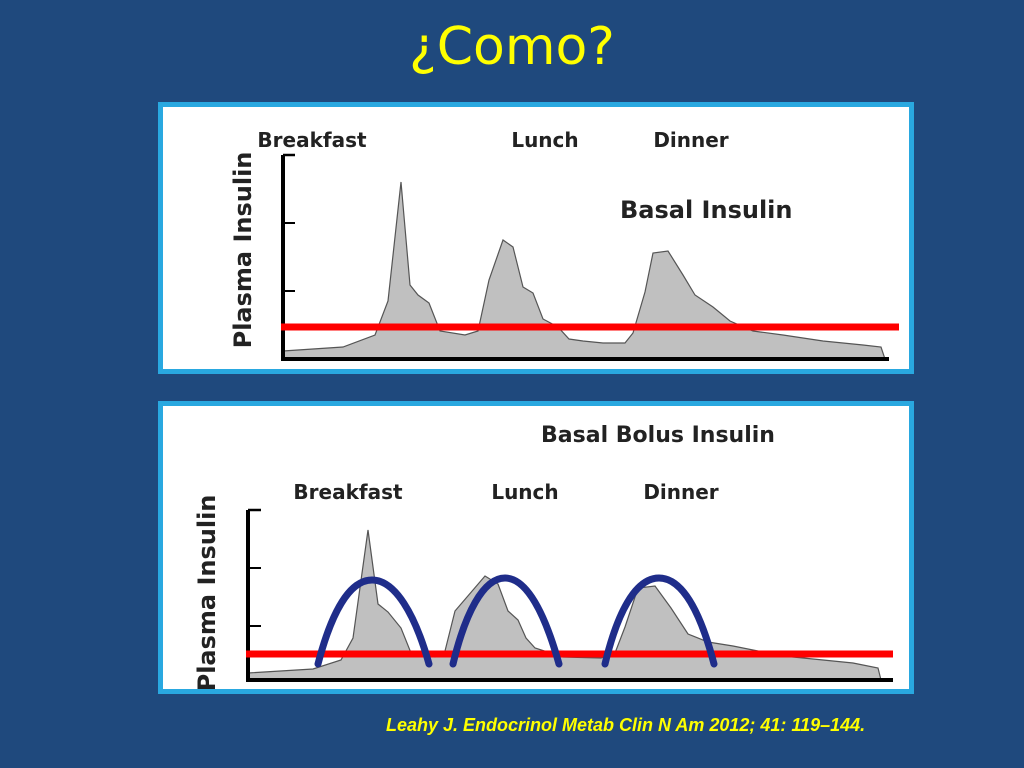 This screenshot has height=768, width=1024. Describe the element at coordinates (706, 210) in the screenshot. I see `basal-insulin-annotation: Basal Insulin` at that location.